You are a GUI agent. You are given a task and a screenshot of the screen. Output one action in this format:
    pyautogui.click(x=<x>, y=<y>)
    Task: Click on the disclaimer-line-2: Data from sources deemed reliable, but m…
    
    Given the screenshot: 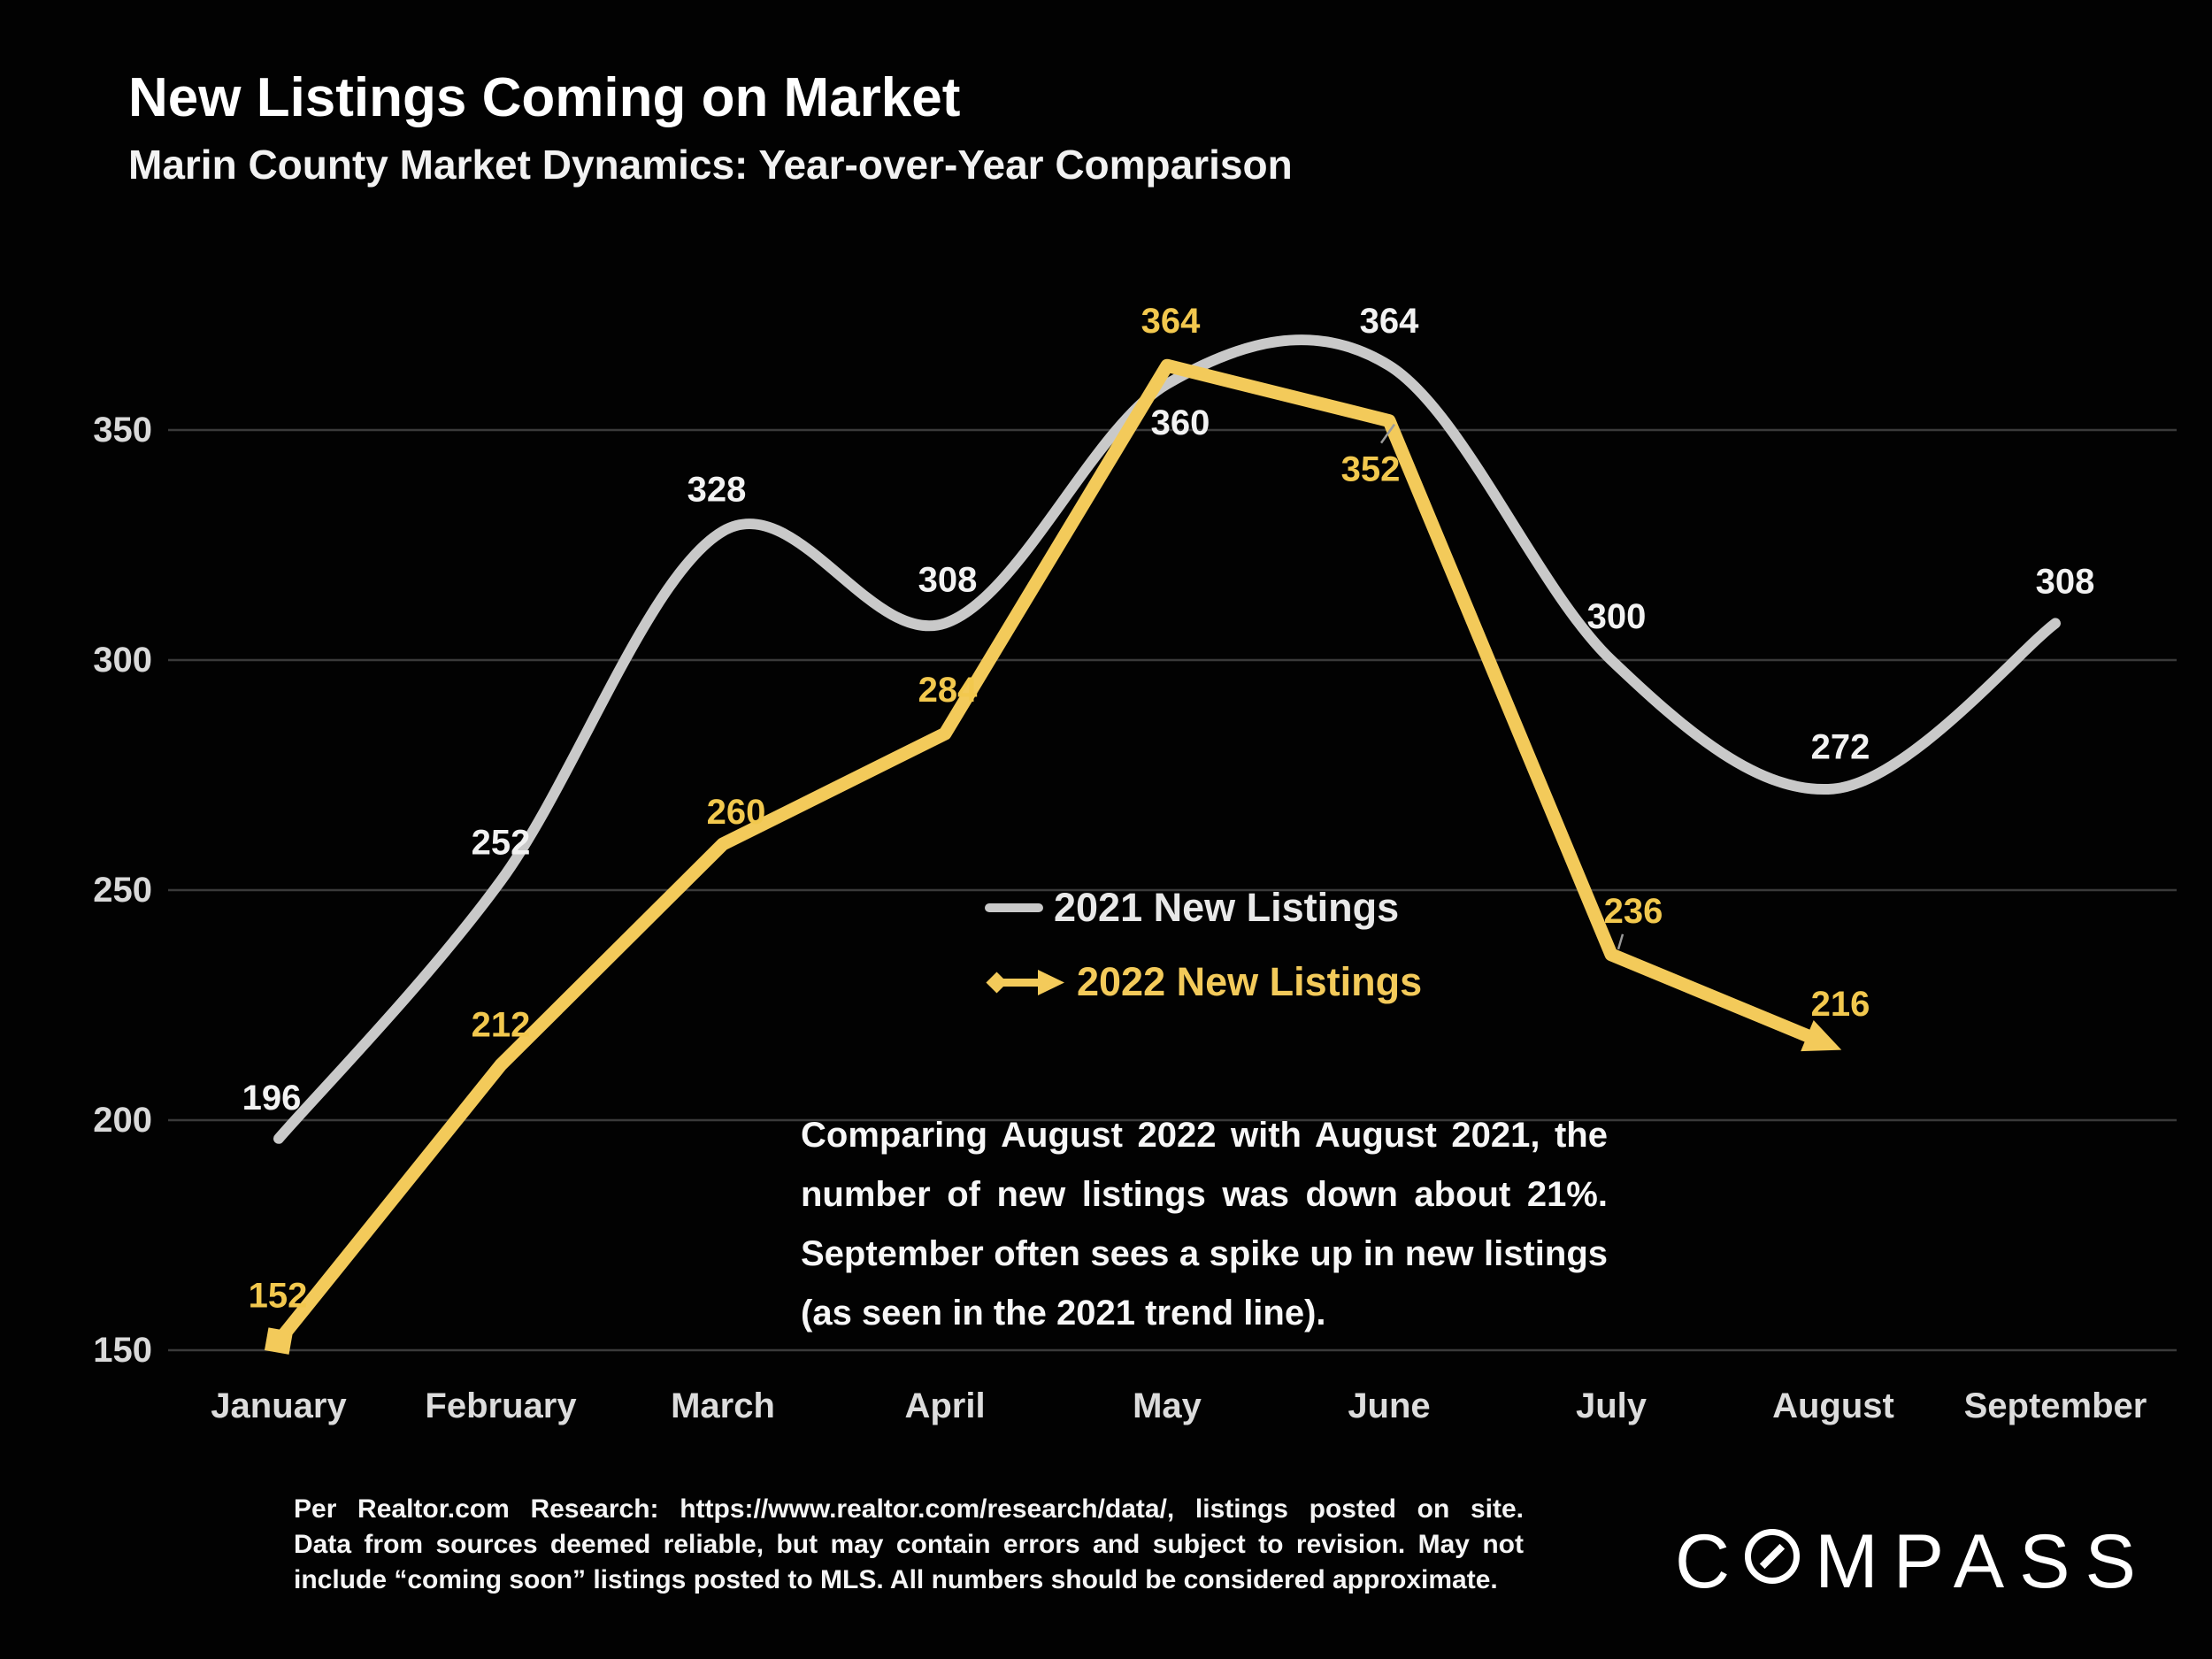 What is the action you would take?
    pyautogui.click(x=909, y=1544)
    